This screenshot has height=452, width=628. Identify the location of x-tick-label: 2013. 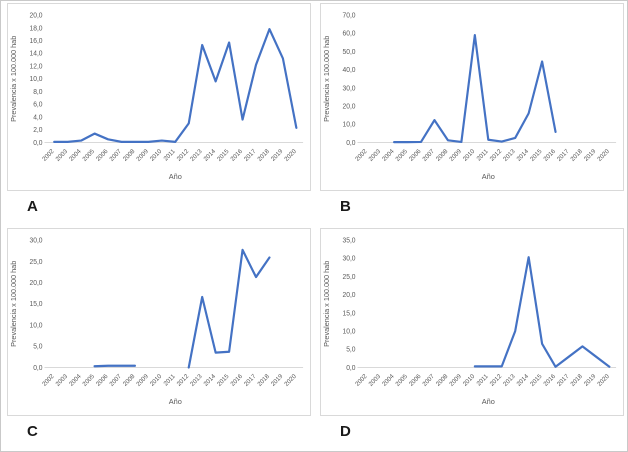
(509, 155).